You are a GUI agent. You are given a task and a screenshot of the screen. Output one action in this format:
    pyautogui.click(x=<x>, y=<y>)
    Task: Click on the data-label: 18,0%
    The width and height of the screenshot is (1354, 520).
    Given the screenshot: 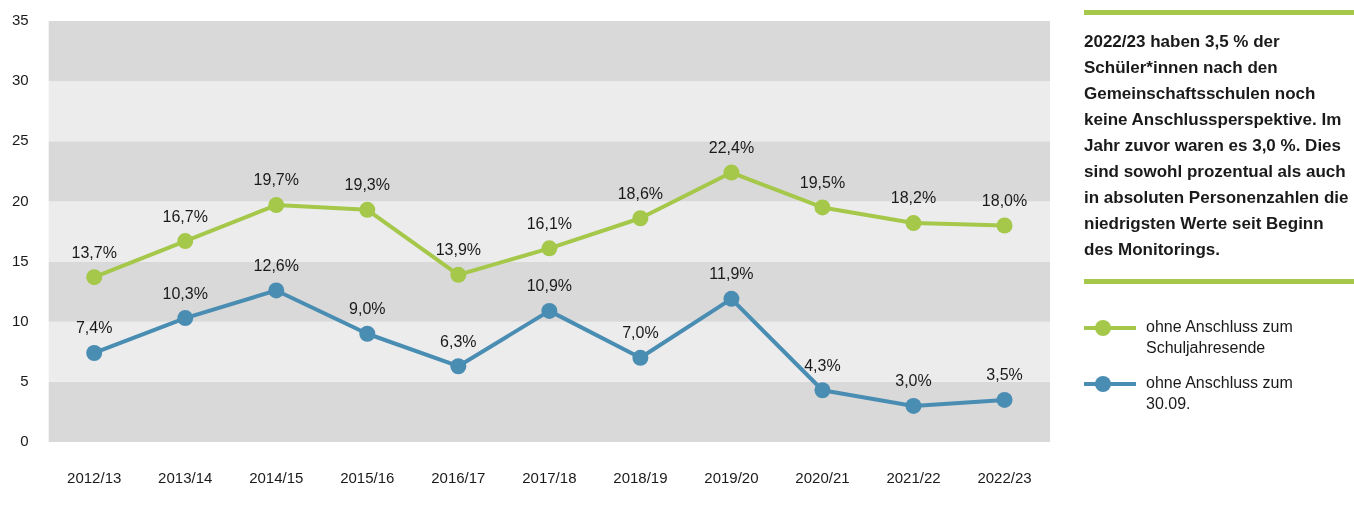 What is the action you would take?
    pyautogui.click(x=1004, y=200)
    